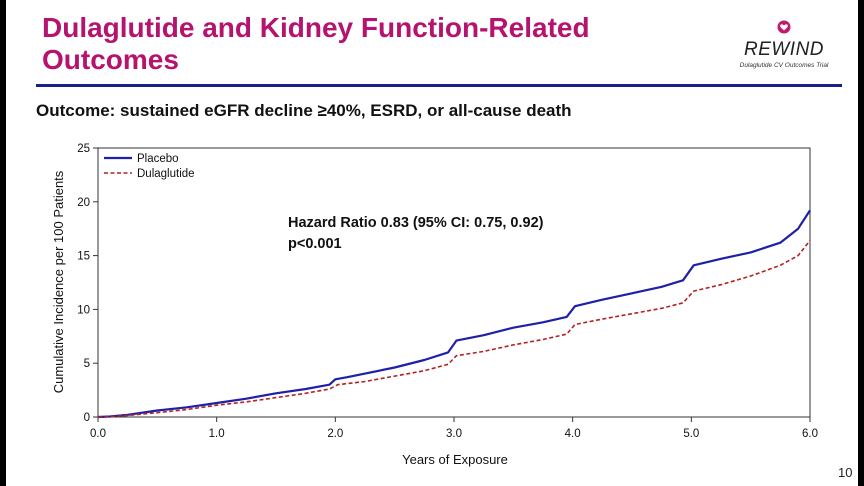  What do you see at coordinates (784, 49) in the screenshot?
I see `logo-wordmark: REWIND` at bounding box center [784, 49].